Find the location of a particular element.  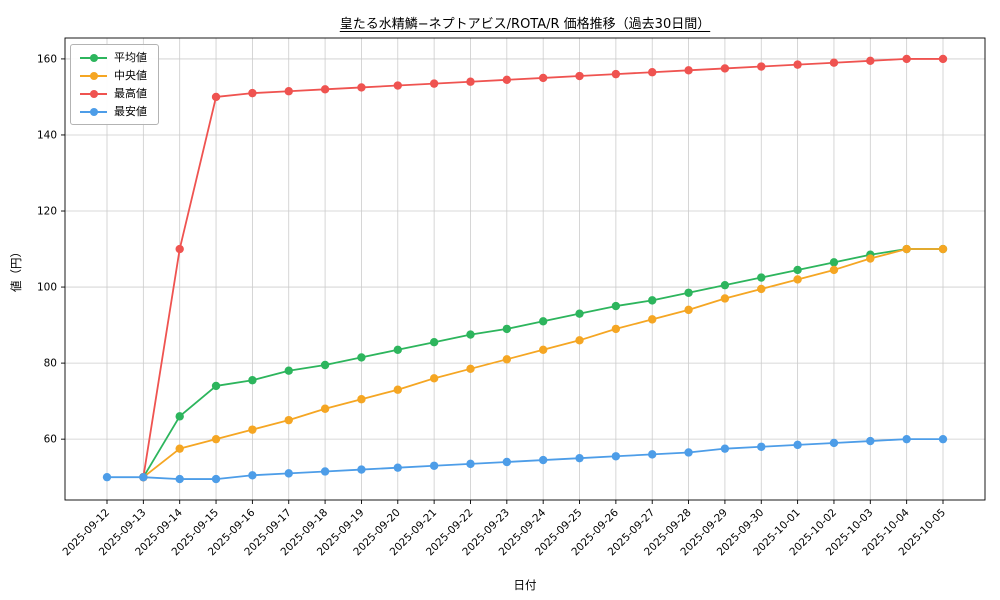

y-tick-label: 60 is located at coordinates (50, 440).